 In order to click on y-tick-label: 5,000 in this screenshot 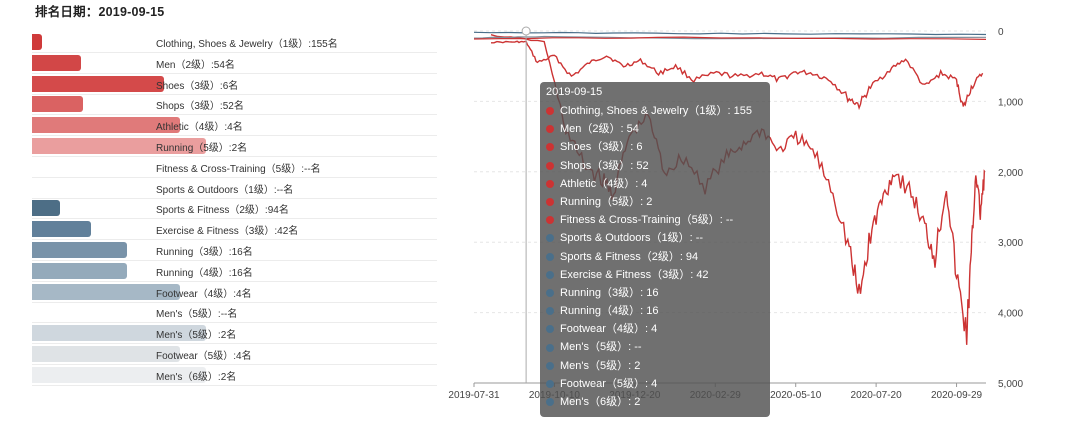, I will do `click(1010, 384)`.